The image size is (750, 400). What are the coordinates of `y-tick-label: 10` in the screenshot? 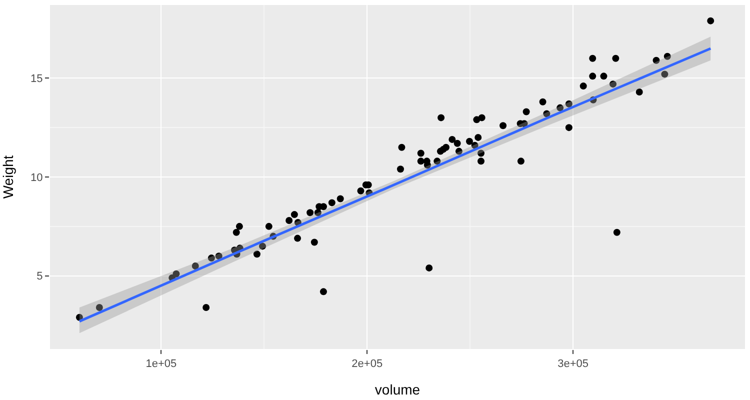 It's located at (36, 178).